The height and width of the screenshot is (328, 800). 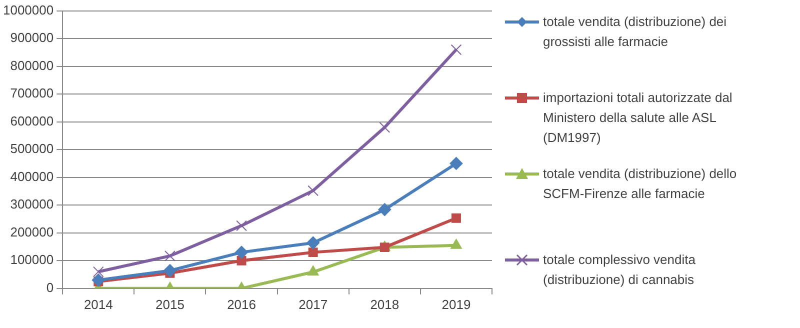 What do you see at coordinates (32, 204) in the screenshot?
I see `y-tick-label: 300000` at bounding box center [32, 204].